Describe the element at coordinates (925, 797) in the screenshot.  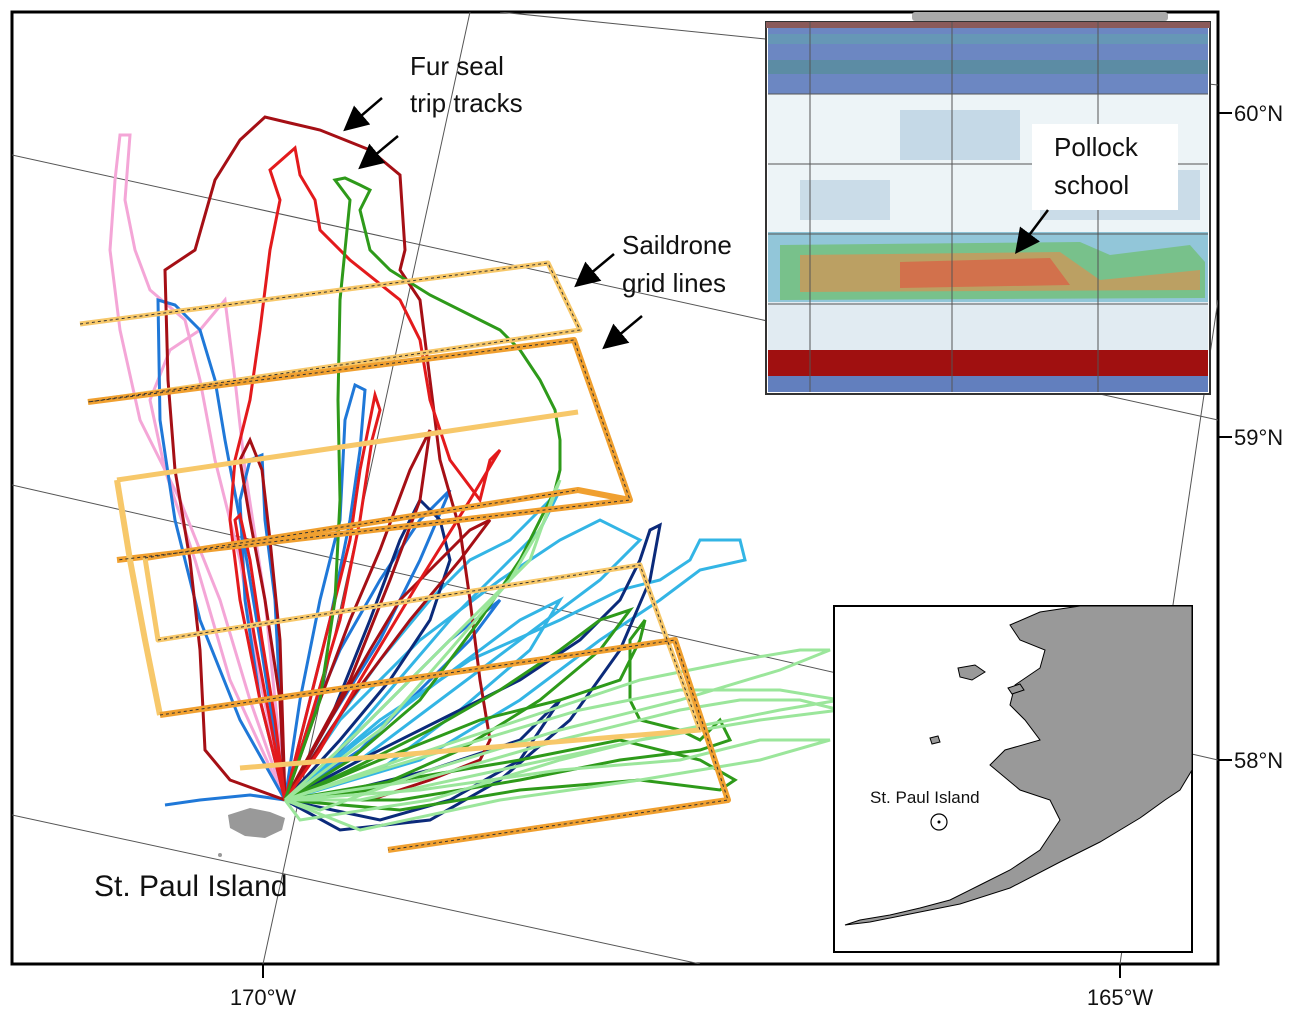
I see `inset-st-paul-label: St. Paul Island` at that location.